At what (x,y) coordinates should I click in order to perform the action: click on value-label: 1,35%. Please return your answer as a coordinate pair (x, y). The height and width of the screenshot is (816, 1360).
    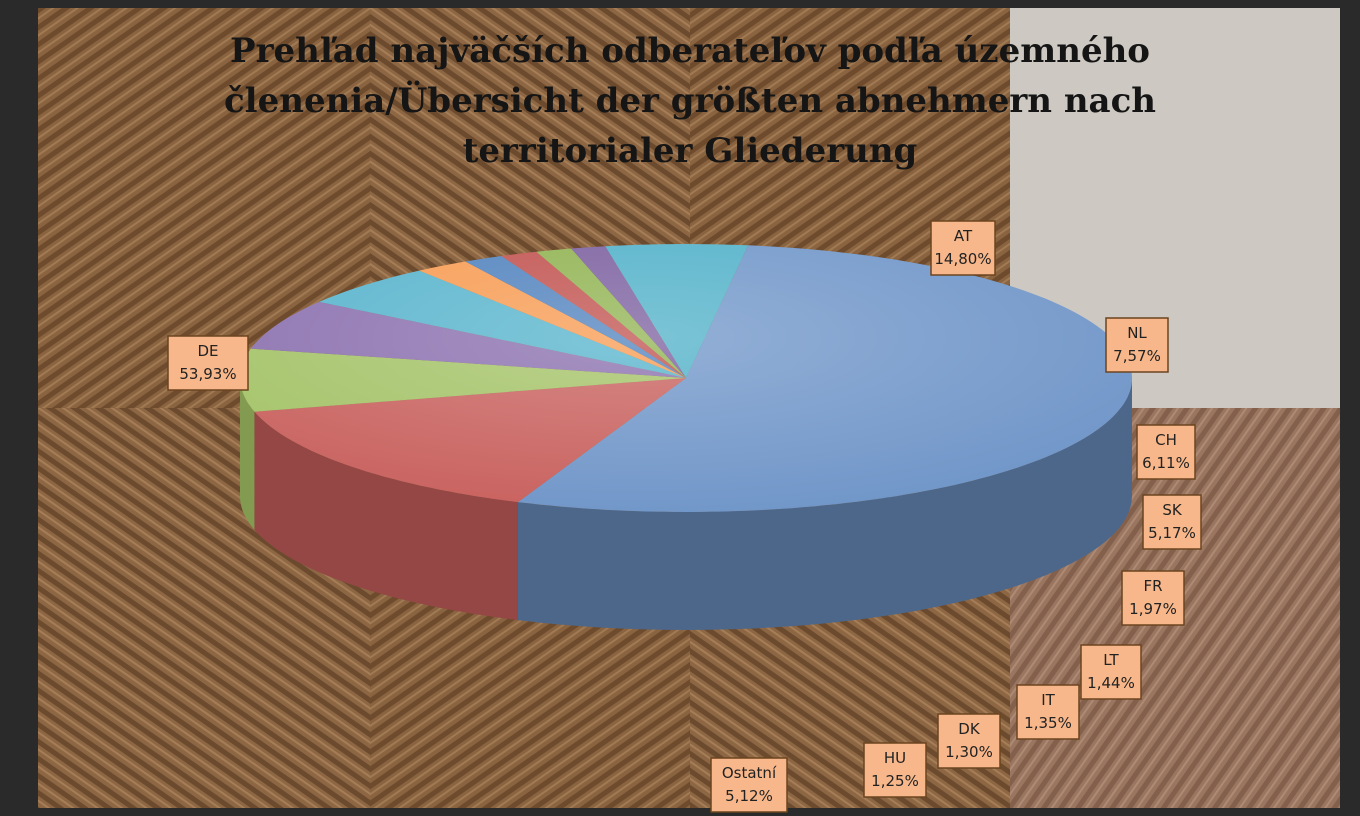
    Looking at the image, I should click on (1048, 723).